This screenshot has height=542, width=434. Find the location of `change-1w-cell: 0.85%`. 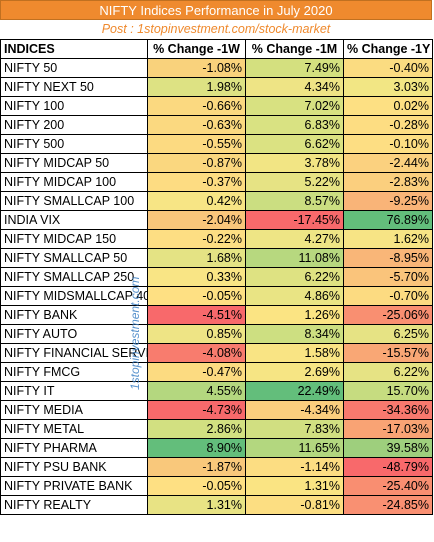

change-1w-cell: 0.85% is located at coordinates (196, 334).